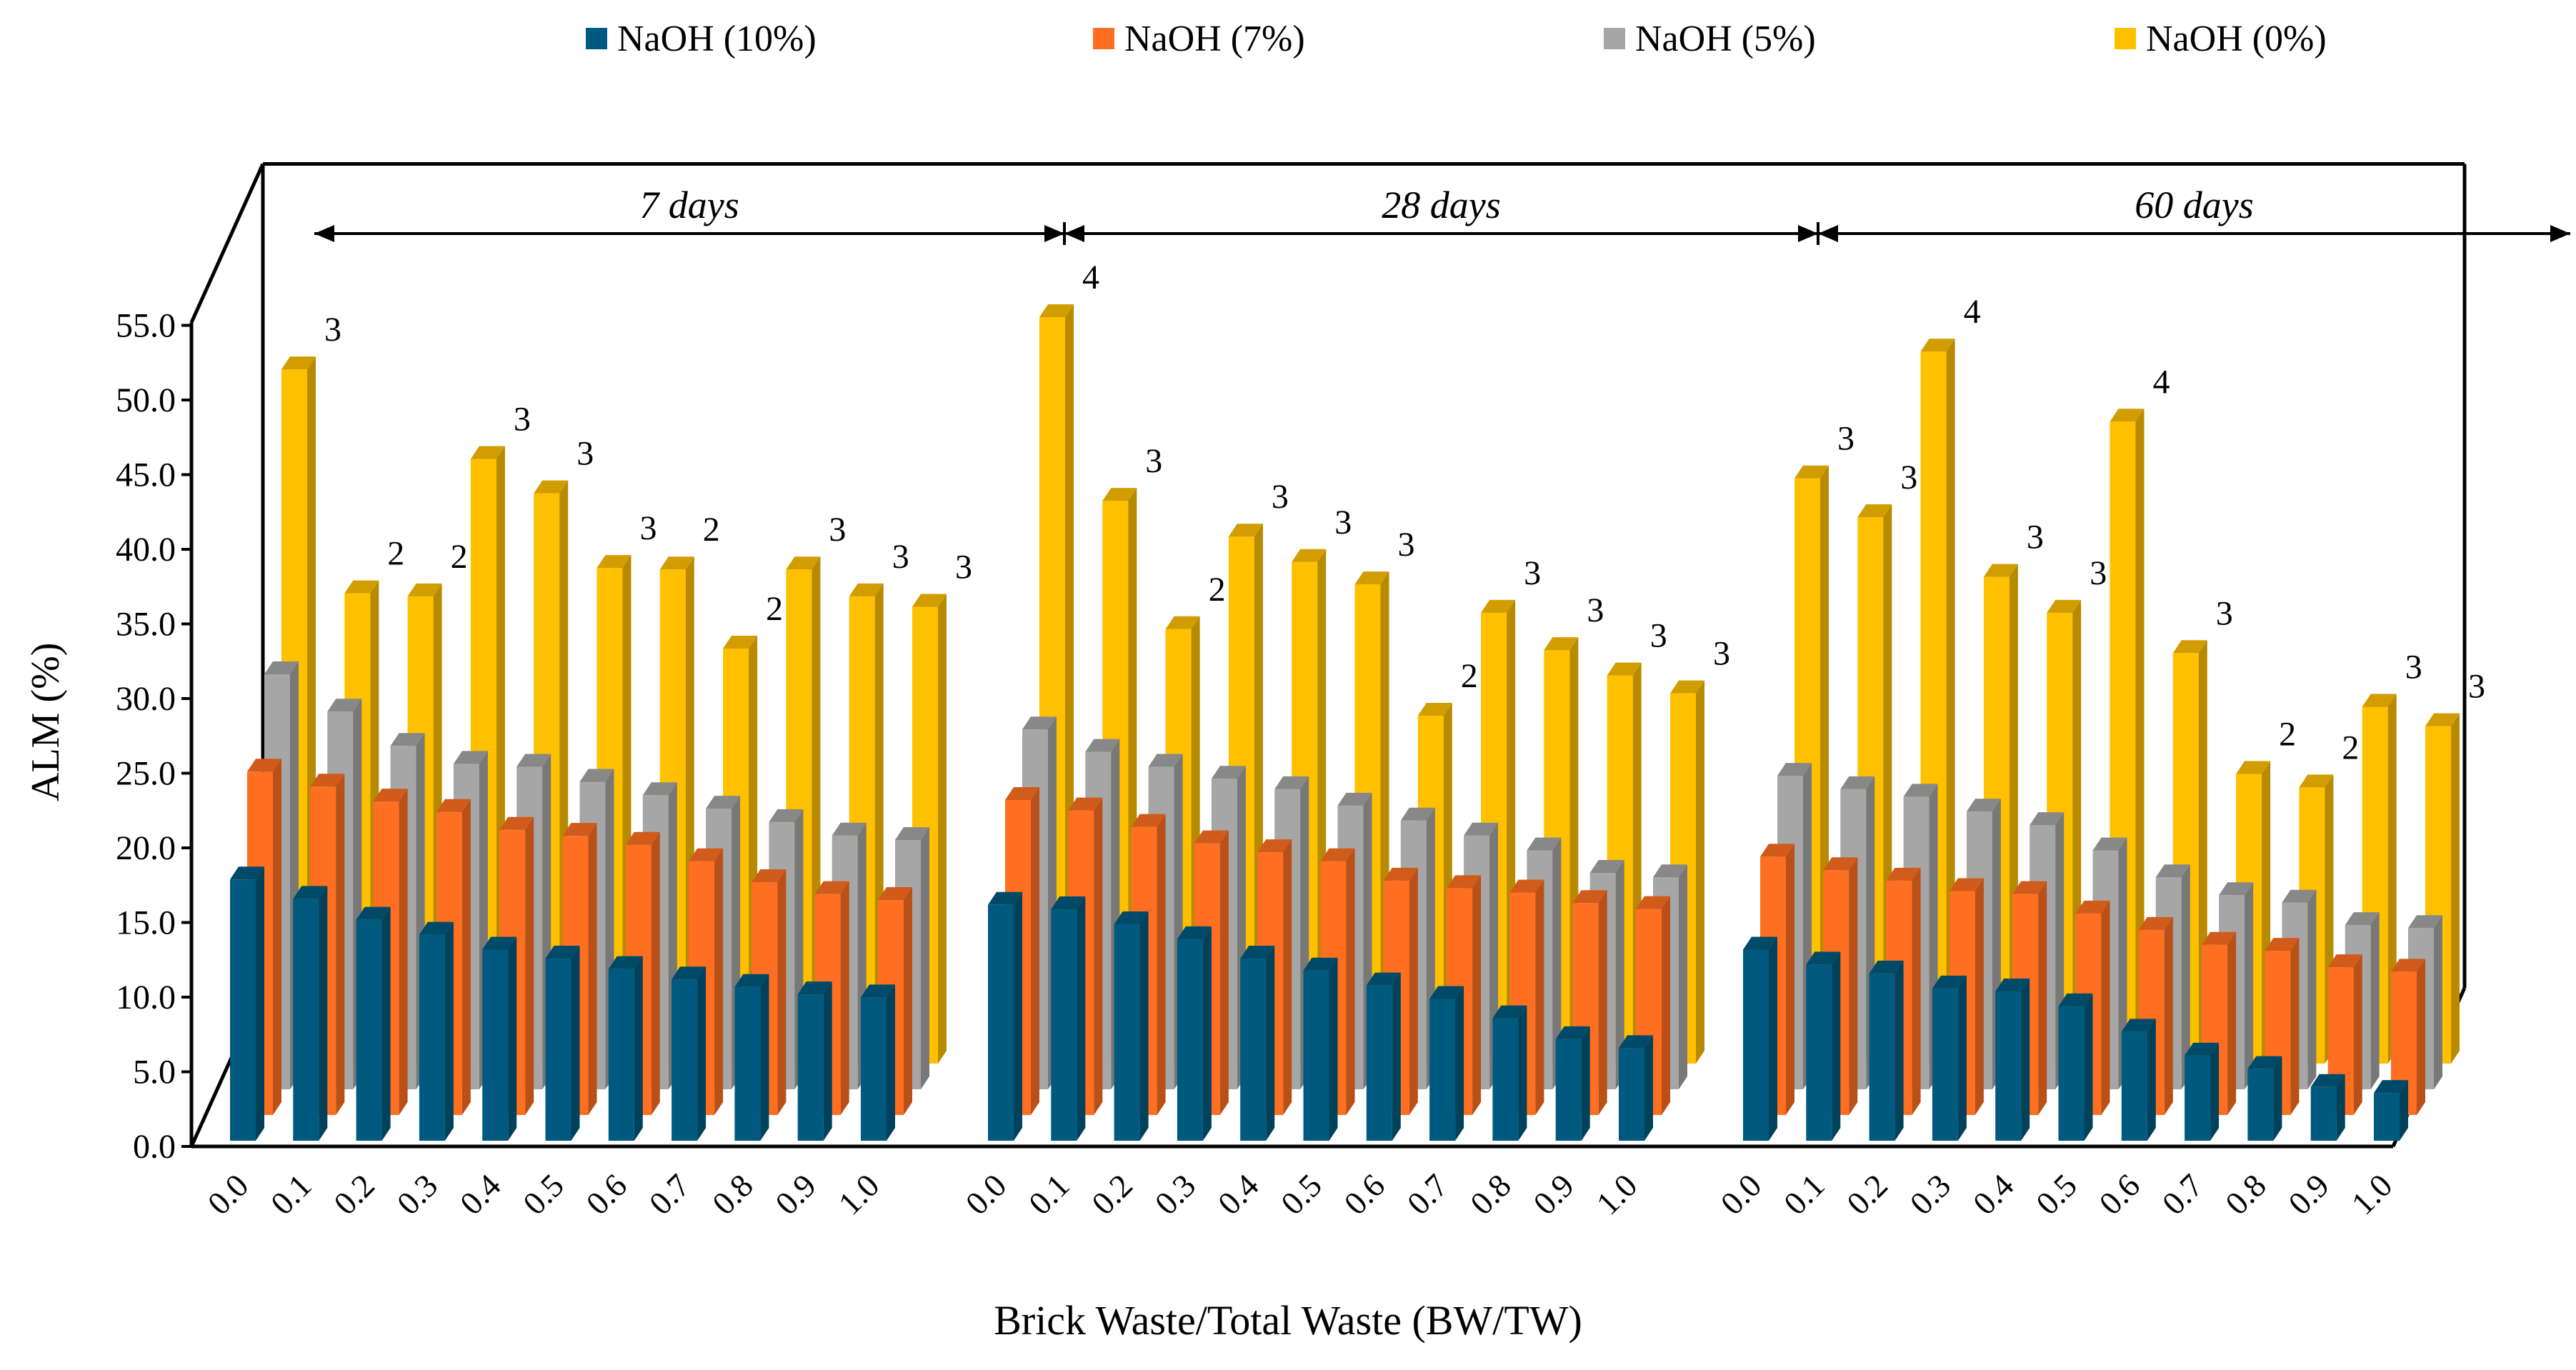 Image resolution: width=2576 pixels, height=1370 pixels. I want to click on y-tick-label: 40.0, so click(146, 550).